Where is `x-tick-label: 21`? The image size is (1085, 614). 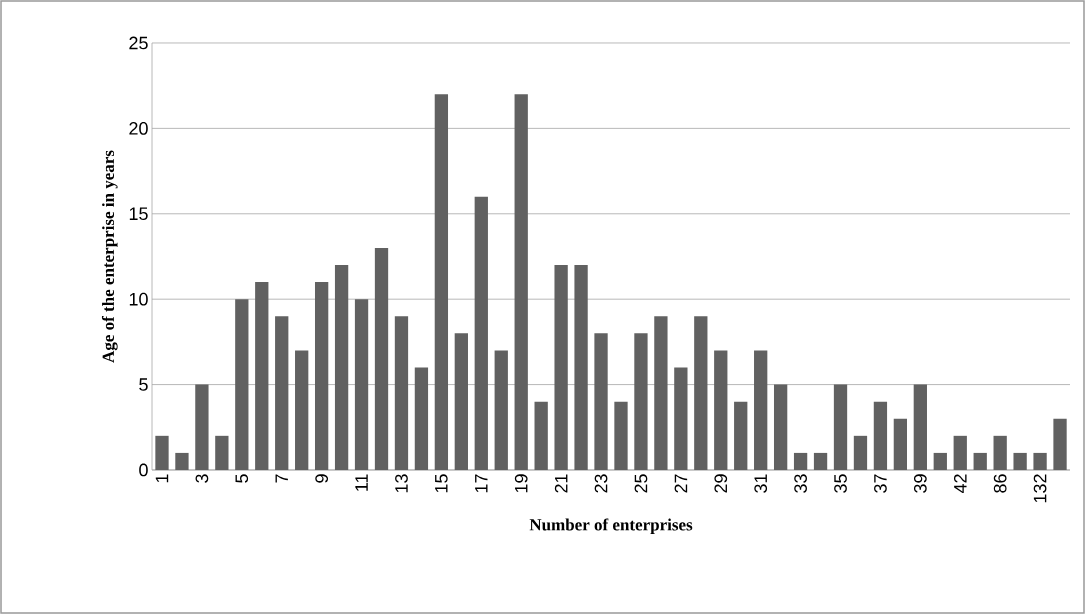
x-tick-label: 21 is located at coordinates (561, 483).